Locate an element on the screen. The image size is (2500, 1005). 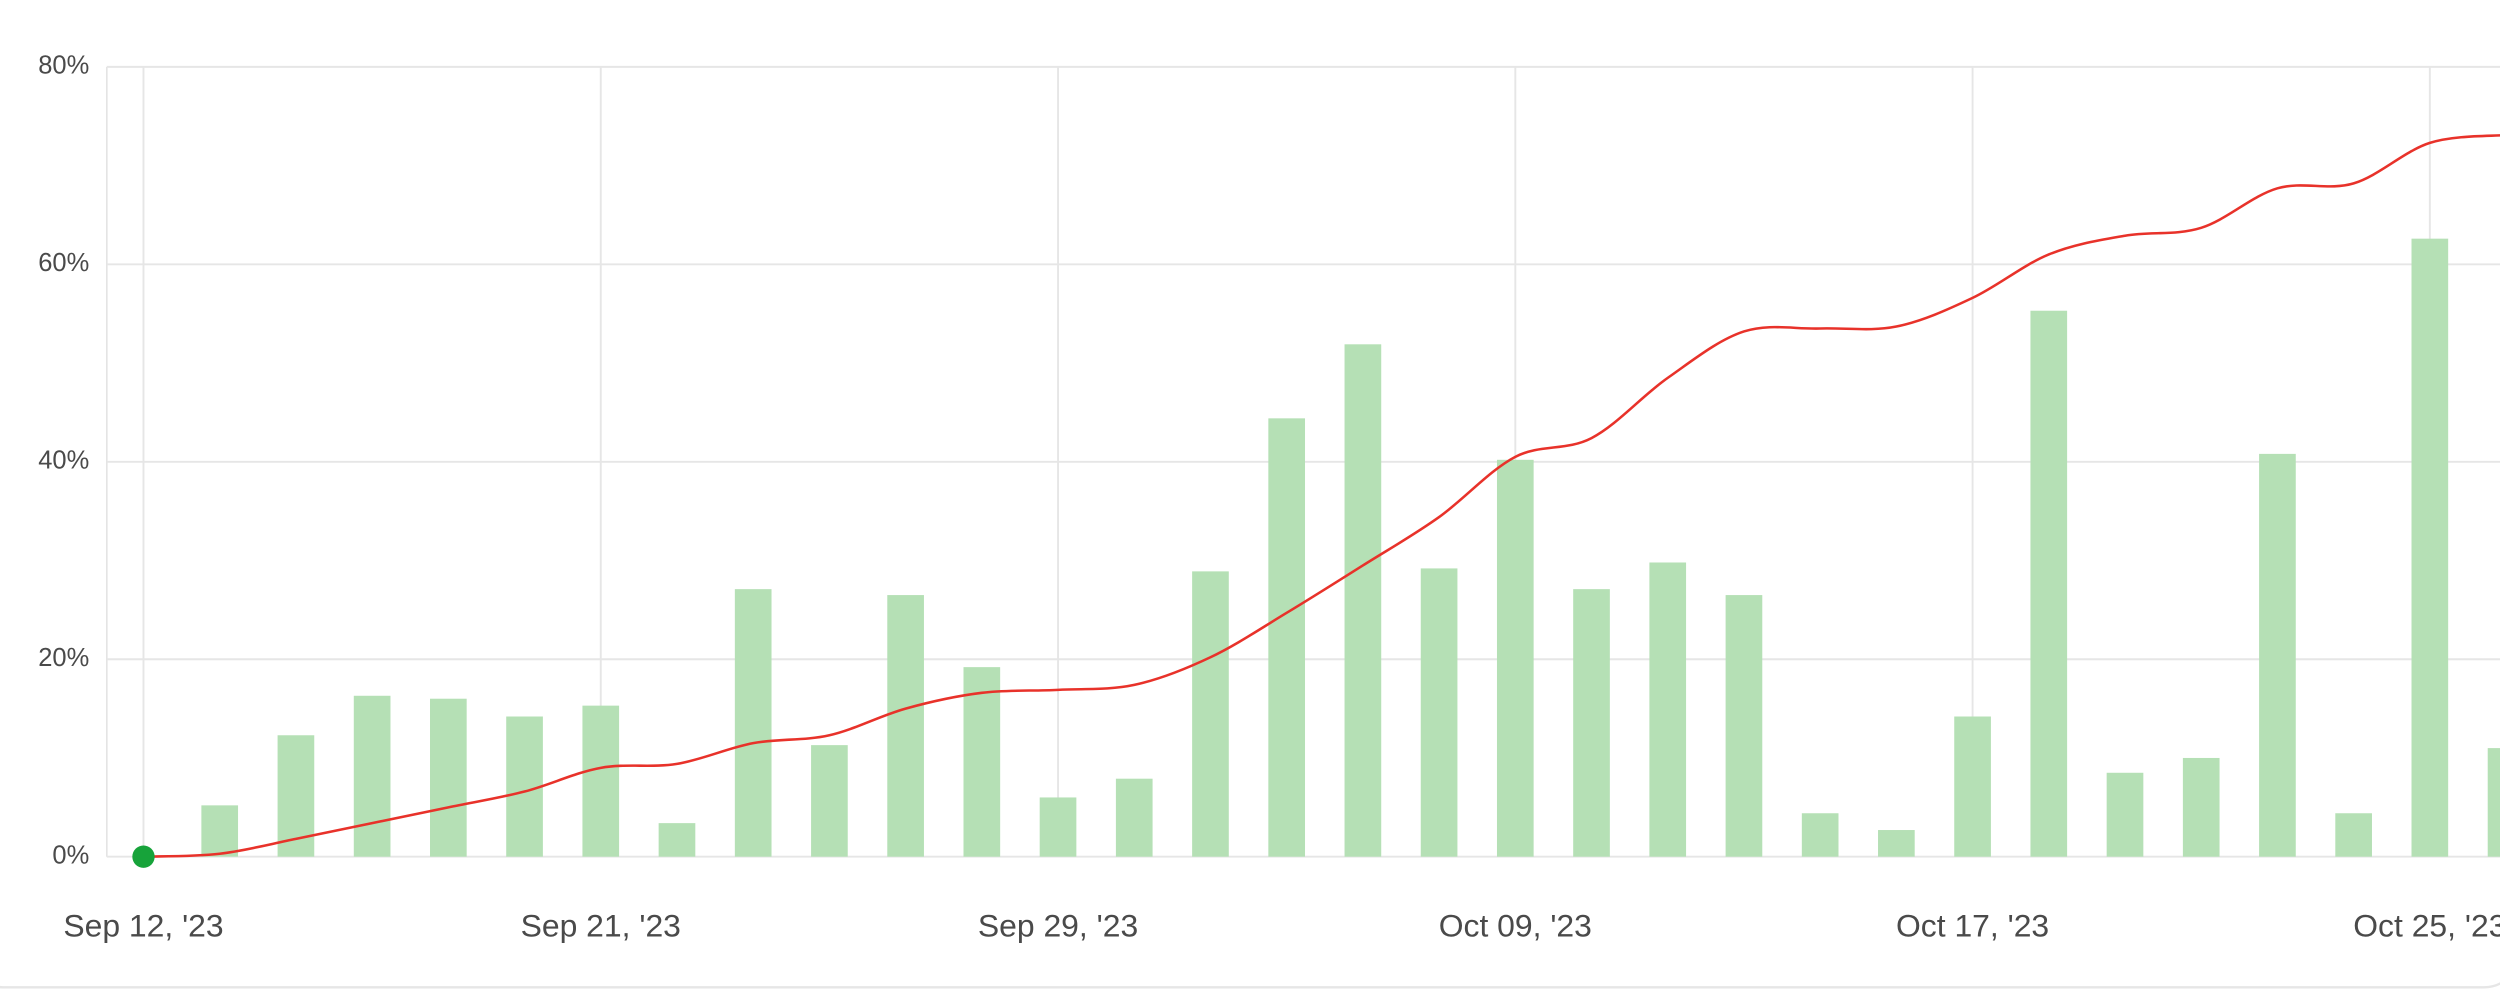
x-tick-label: Sep 12, '23 is located at coordinates (143, 926).